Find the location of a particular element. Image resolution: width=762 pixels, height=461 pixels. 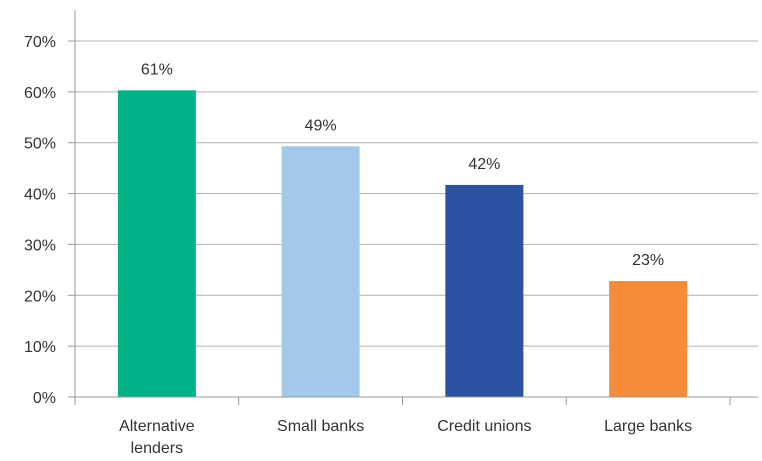

x-tick-label: Alternative is located at coordinates (157, 426).